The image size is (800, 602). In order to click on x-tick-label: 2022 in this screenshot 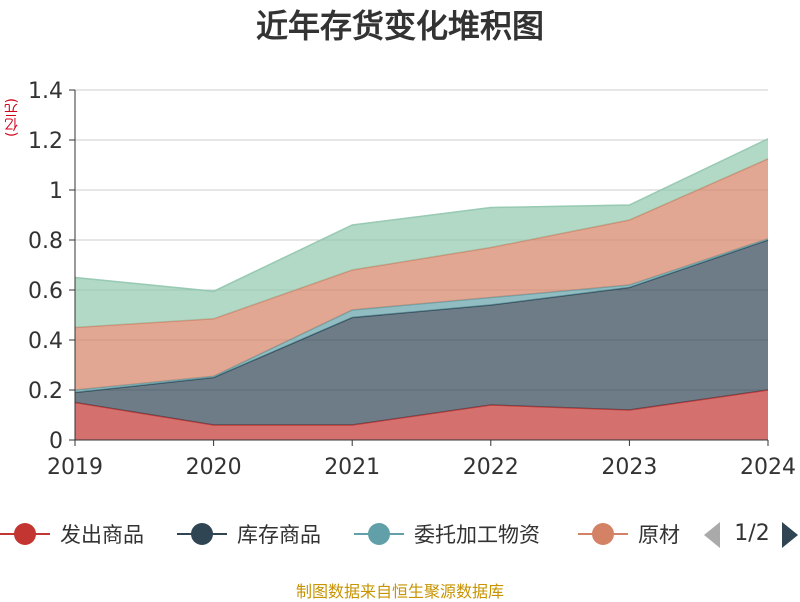, I will do `click(491, 467)`.